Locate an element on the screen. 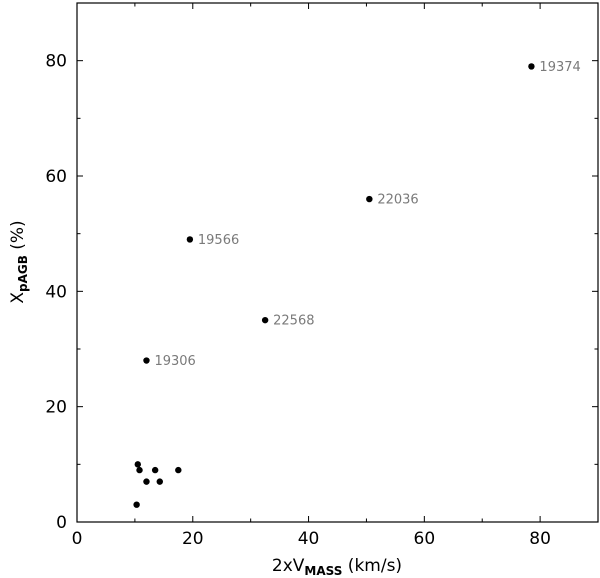  x-axis-label: 2xVMASS (km/s) is located at coordinates (337, 567).